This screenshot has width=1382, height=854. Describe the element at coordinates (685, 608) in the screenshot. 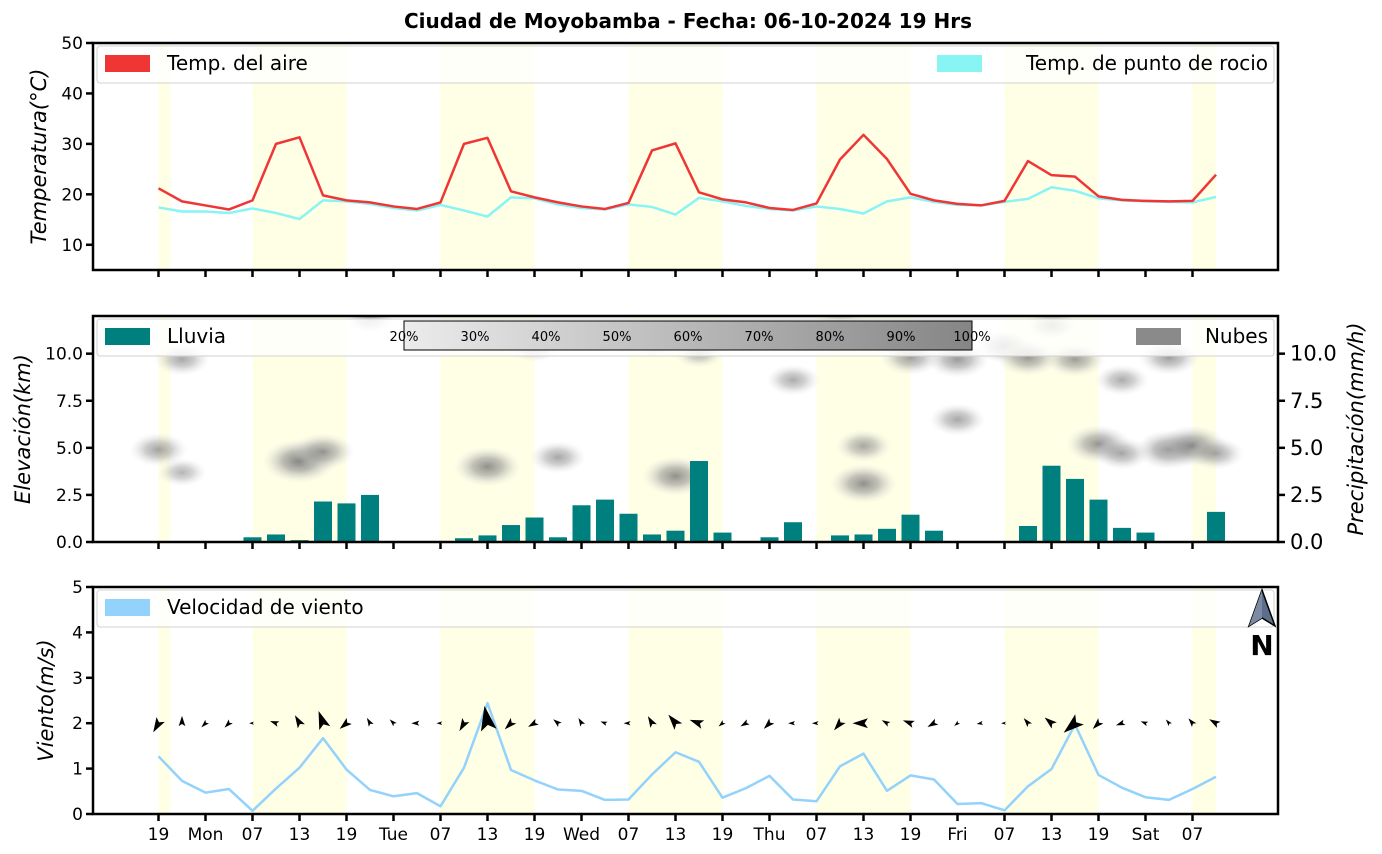

I see `legend-box` at that location.